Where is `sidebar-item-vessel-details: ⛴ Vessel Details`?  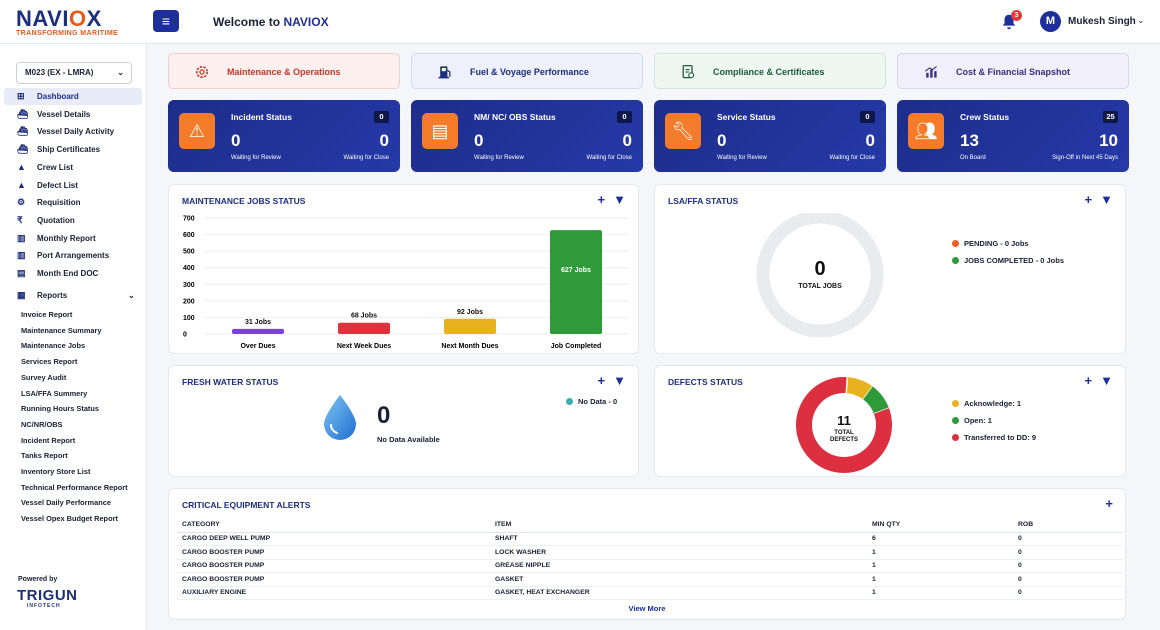 sidebar-item-vessel-details: ⛴ Vessel Details is located at coordinates (73, 114).